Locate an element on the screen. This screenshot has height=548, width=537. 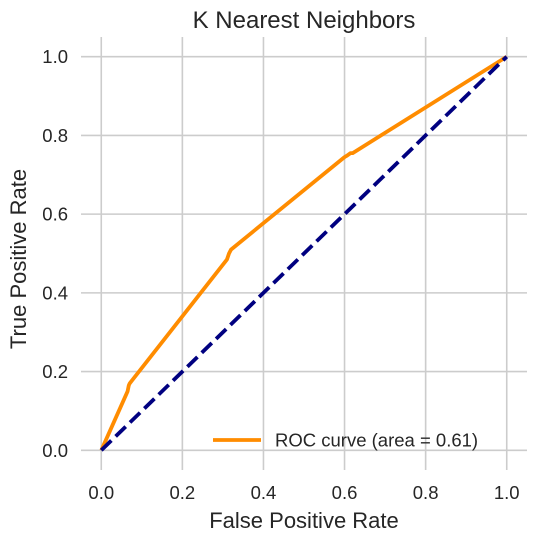
y-tick-label: 0.8 is located at coordinates (55, 135).